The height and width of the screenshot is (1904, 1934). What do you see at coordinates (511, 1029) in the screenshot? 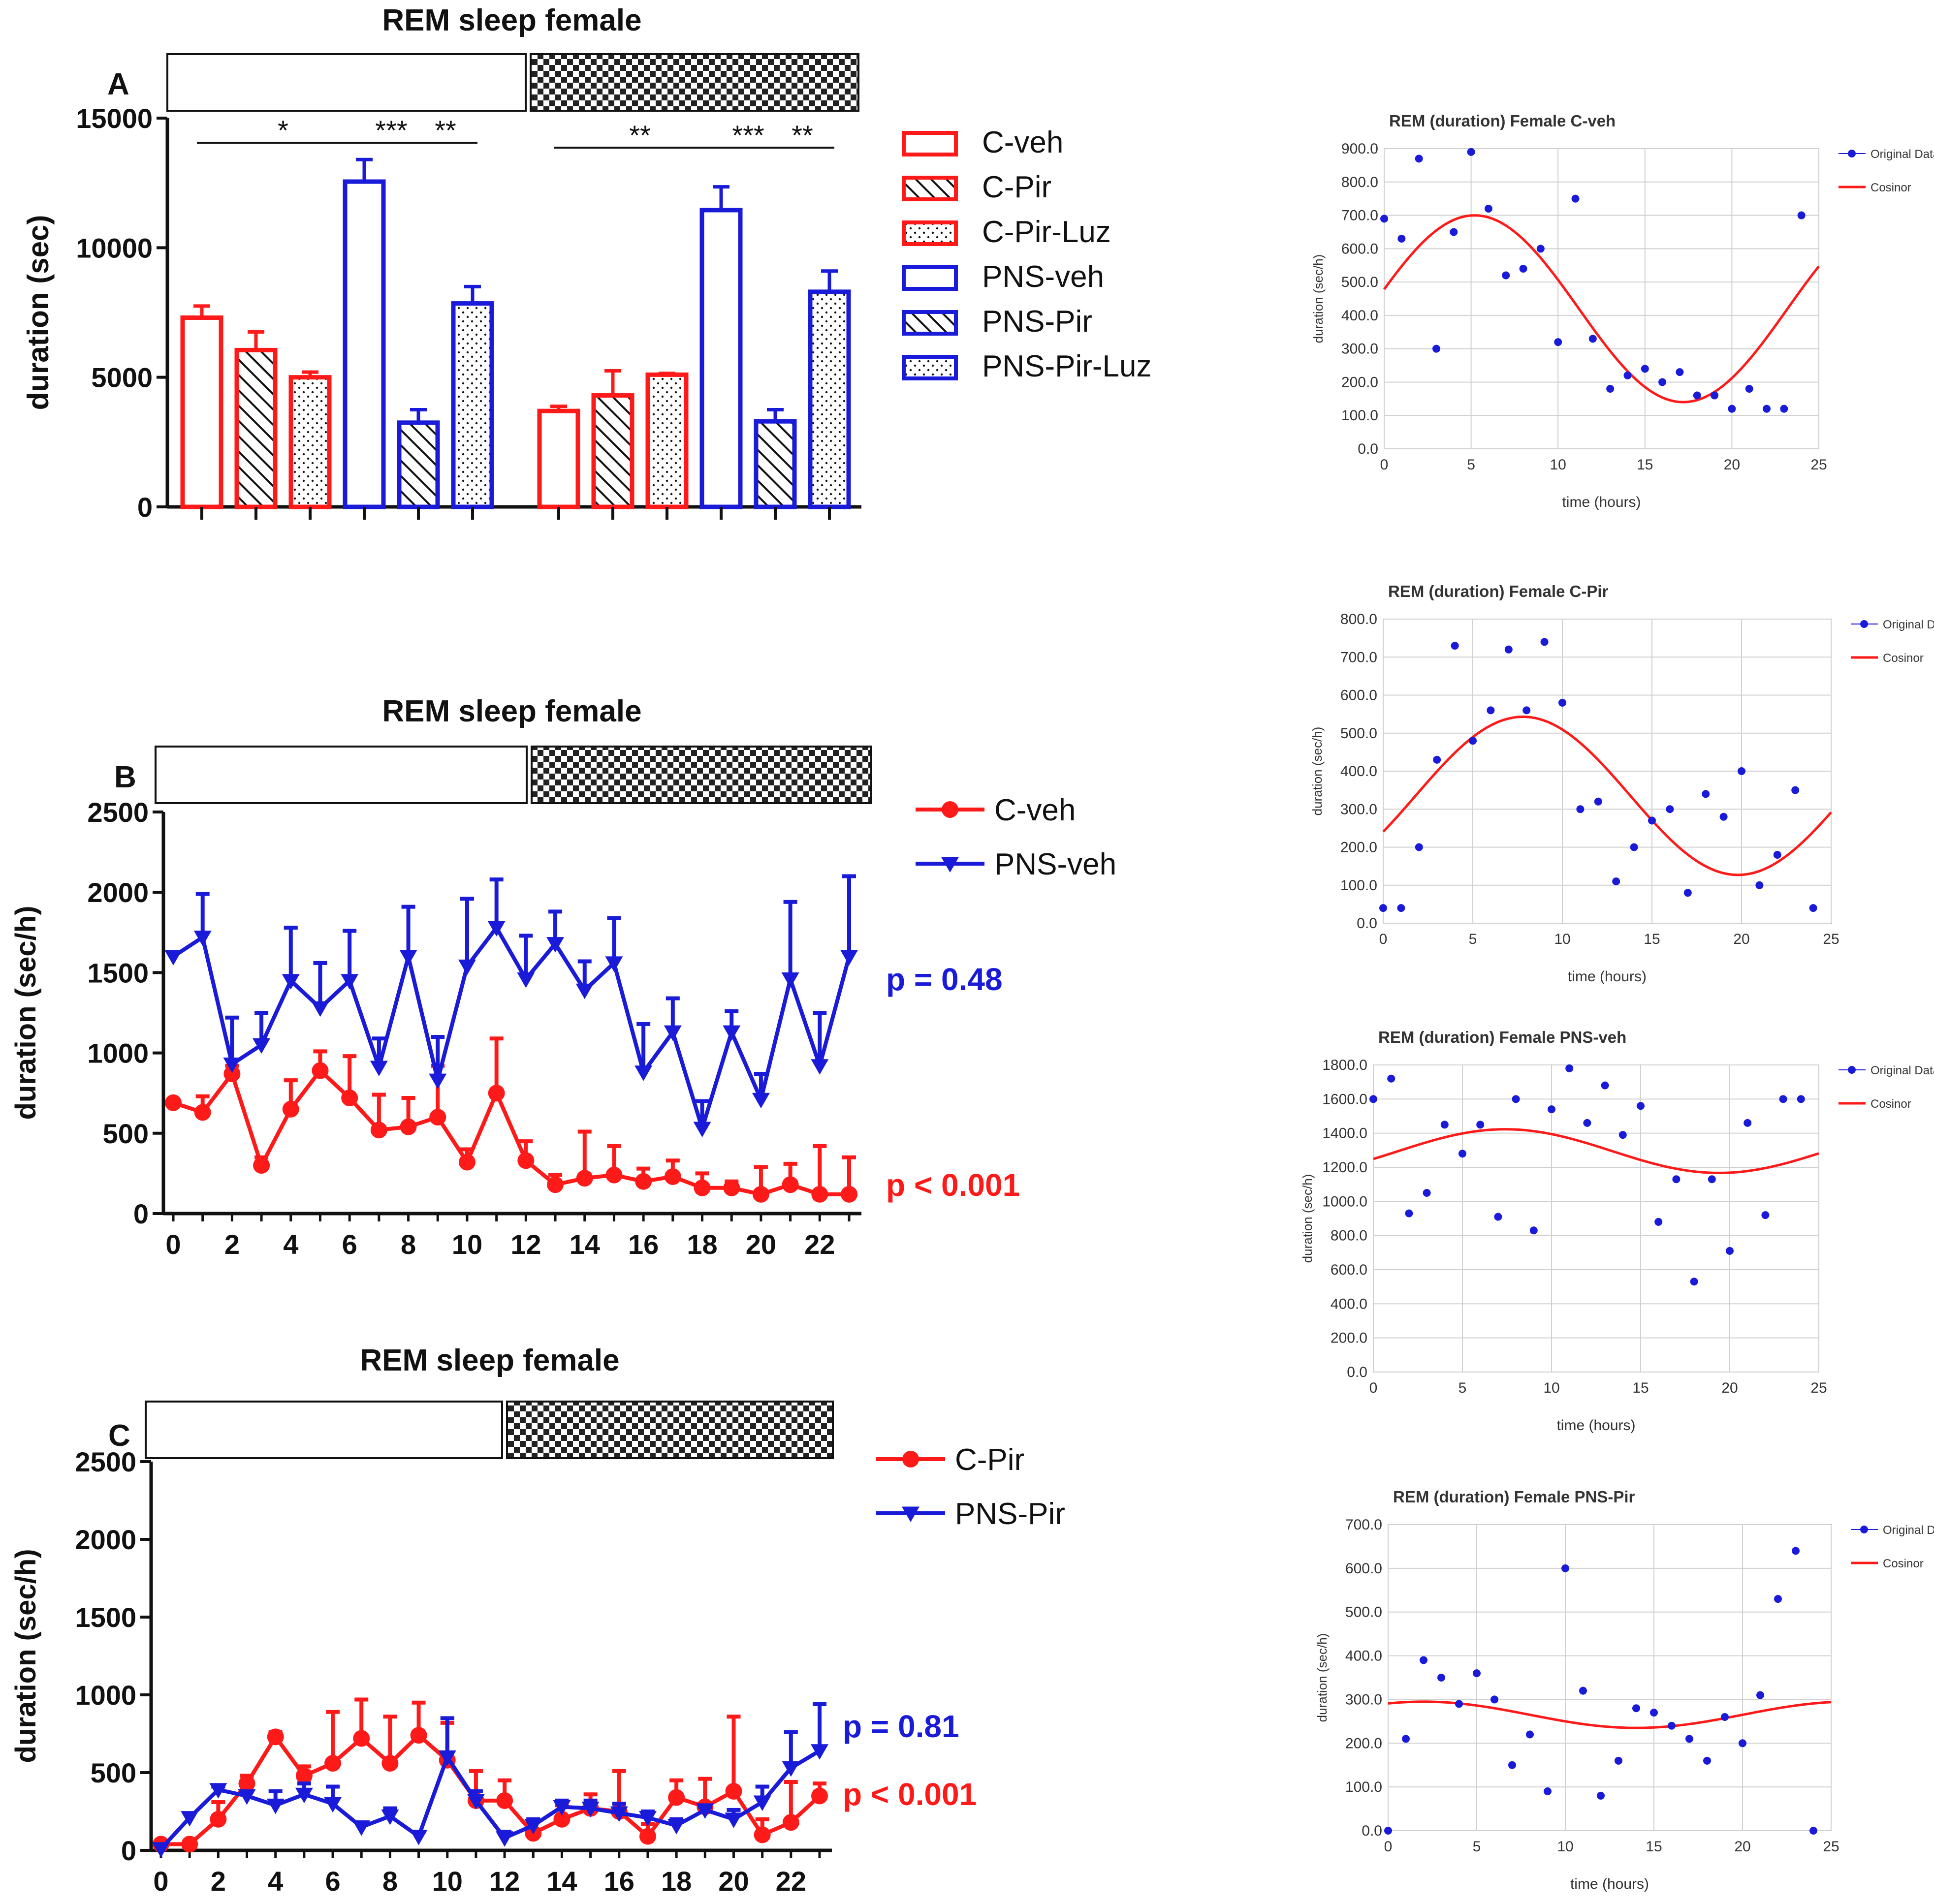
I see `series-line` at bounding box center [511, 1029].